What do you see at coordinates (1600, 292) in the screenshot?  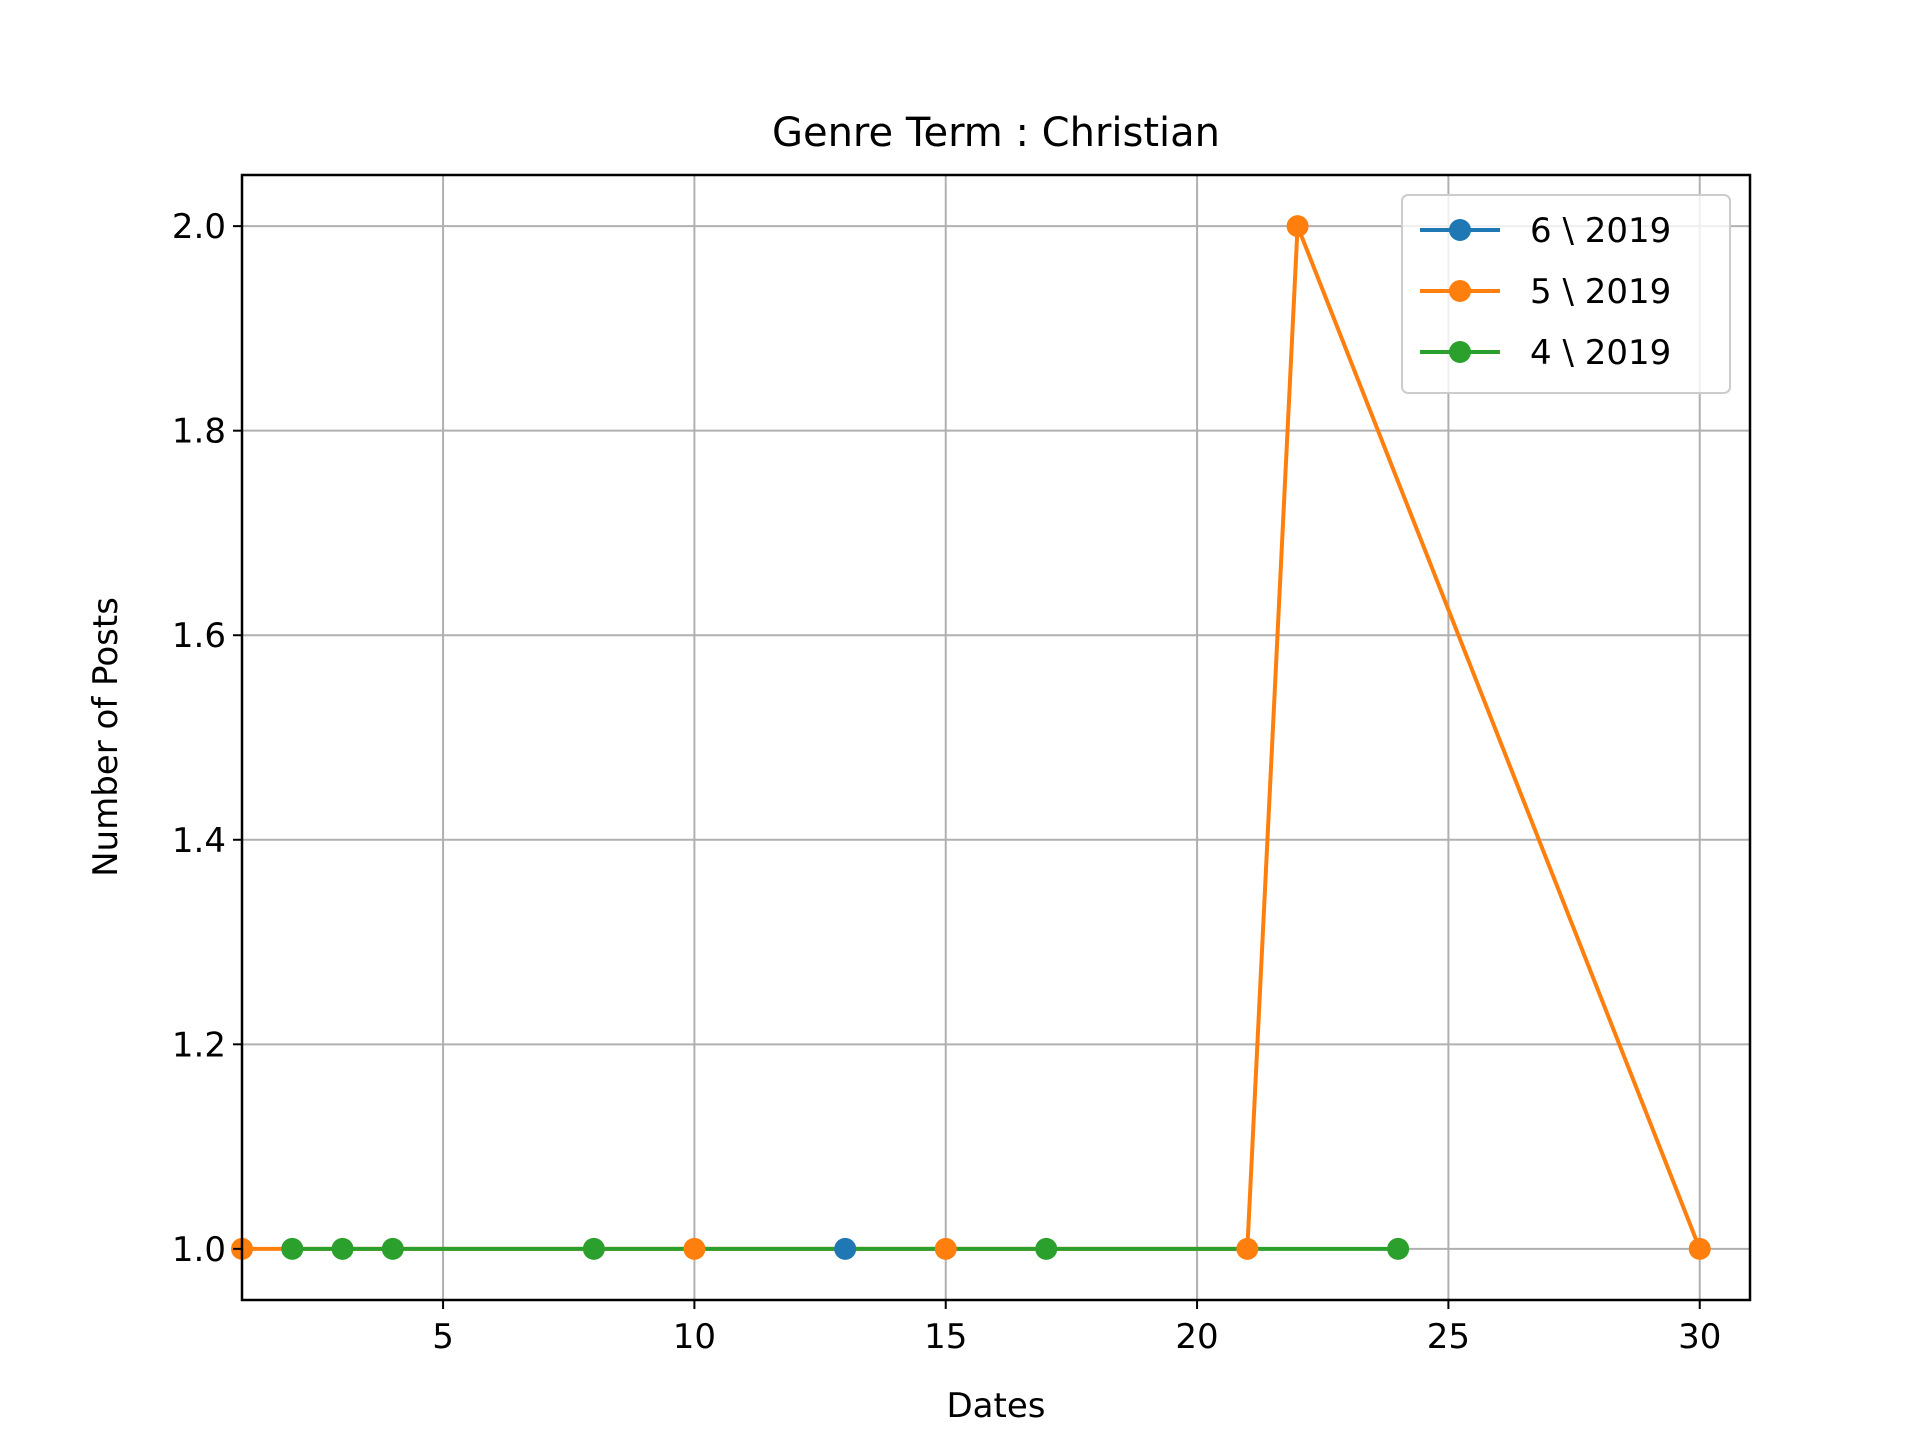 I see `legend-label: 5 \ 2019` at bounding box center [1600, 292].